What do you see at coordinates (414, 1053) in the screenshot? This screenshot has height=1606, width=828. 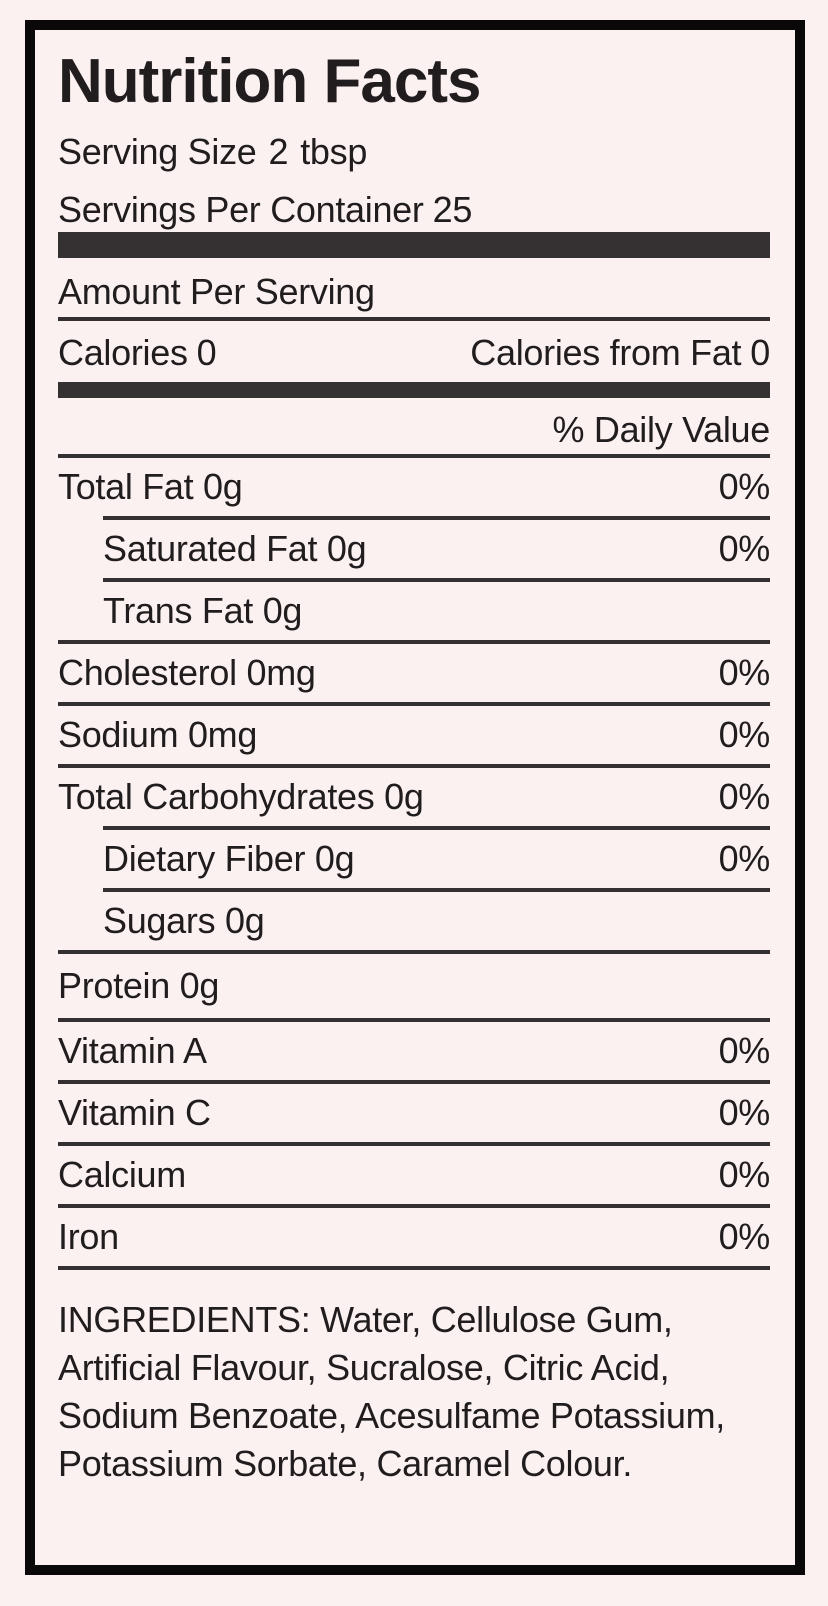 I see `nutrient-row-vitamin-a: Vitamin A 0%` at bounding box center [414, 1053].